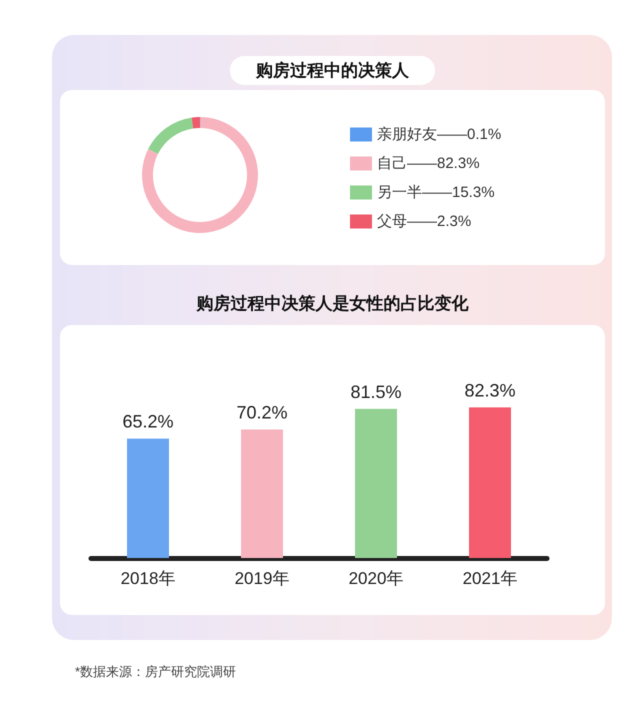  Describe the element at coordinates (262, 412) in the screenshot. I see `data-label: 70.2%` at that location.